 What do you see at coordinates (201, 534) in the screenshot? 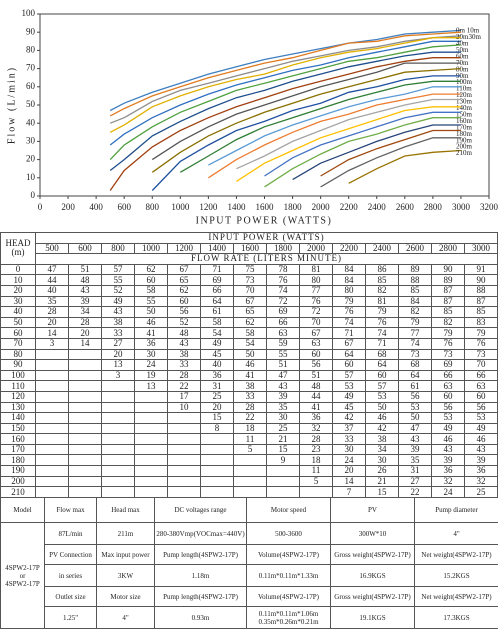
I see `cell: 280-380Vmp(VOCmax=440V)` at bounding box center [201, 534].